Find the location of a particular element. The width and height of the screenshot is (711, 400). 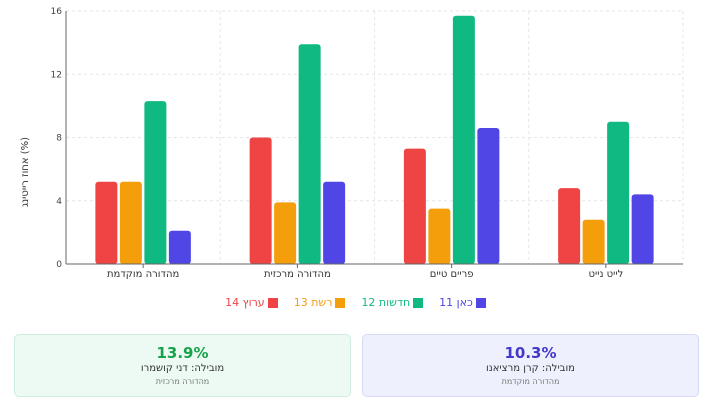

card-left-label: מובילה: דני קושמרו is located at coordinates (182, 368).